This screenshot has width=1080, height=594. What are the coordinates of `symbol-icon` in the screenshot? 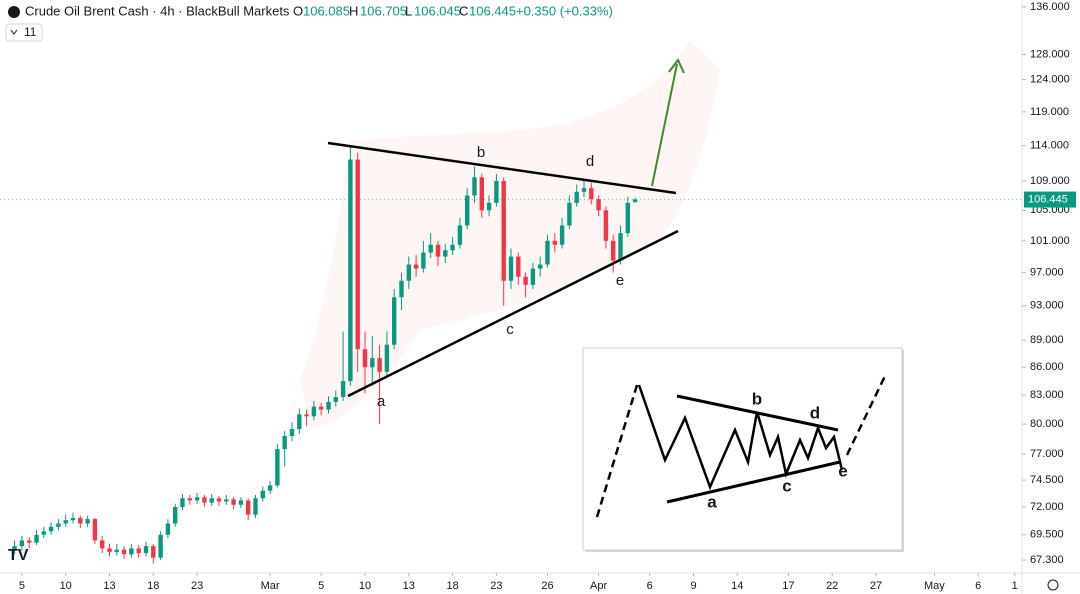 It's located at (14, 12).